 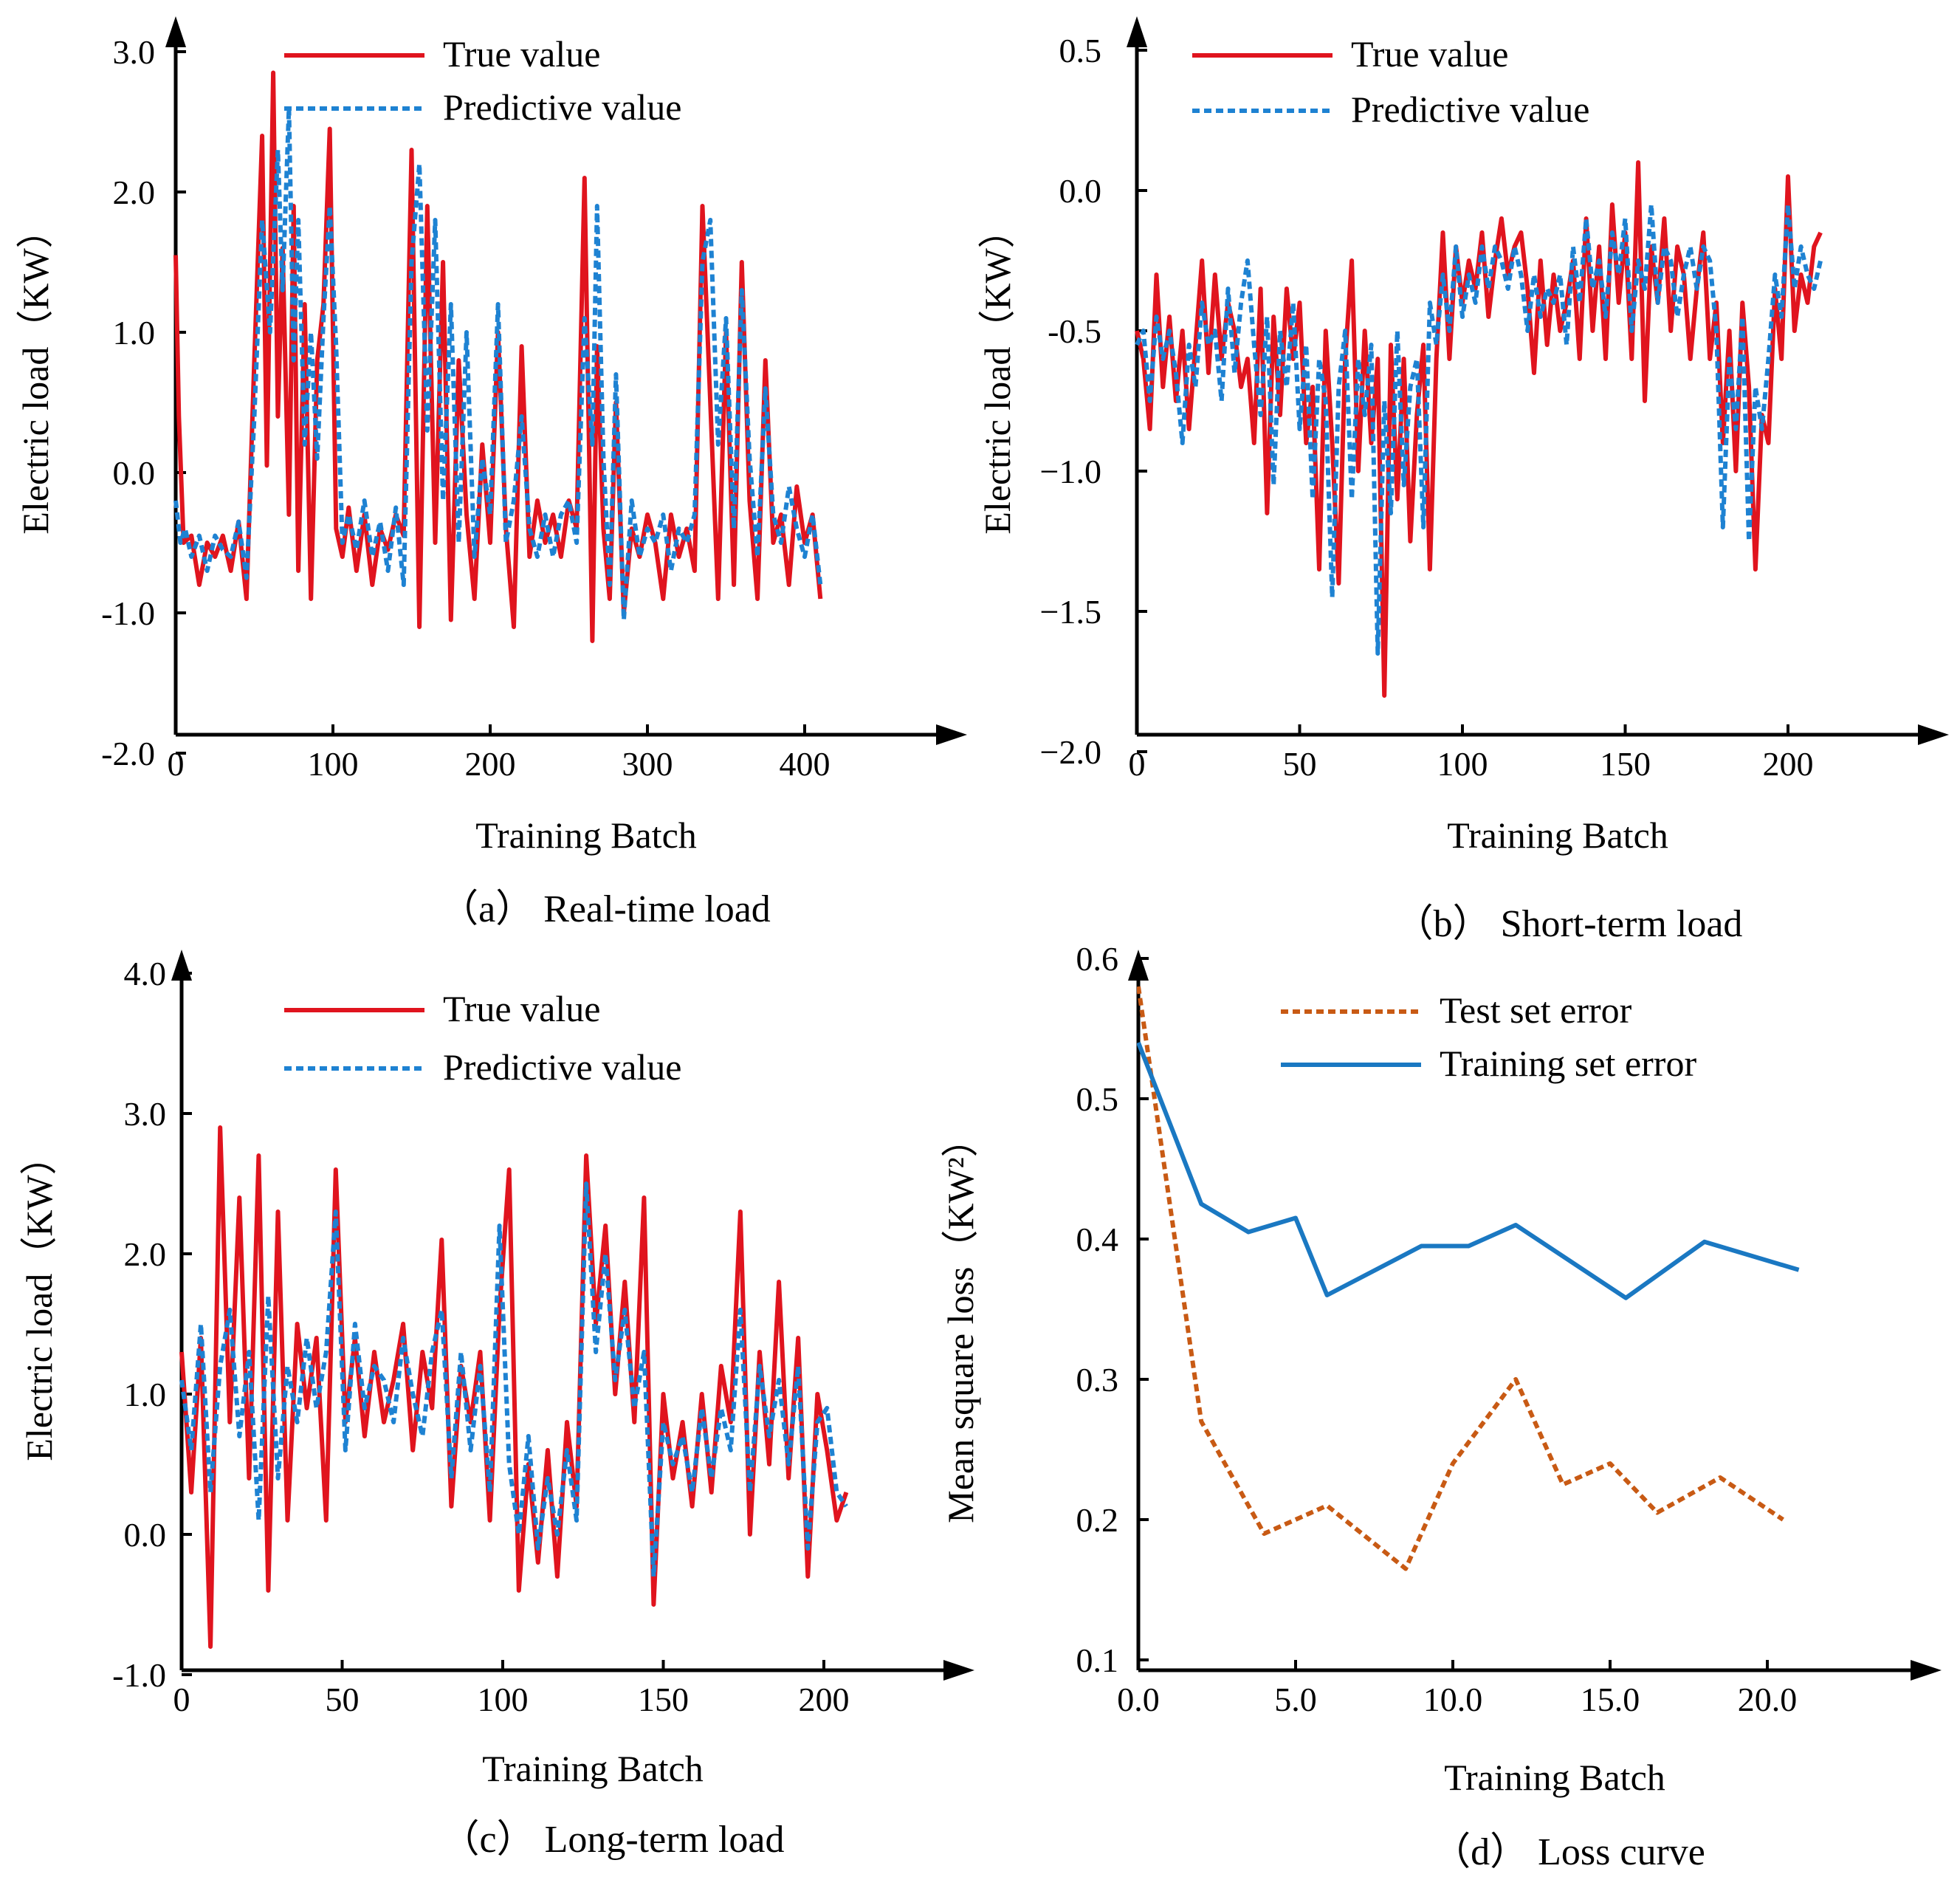 I want to click on y-tick-label: -2.0, so click(x=128, y=754).